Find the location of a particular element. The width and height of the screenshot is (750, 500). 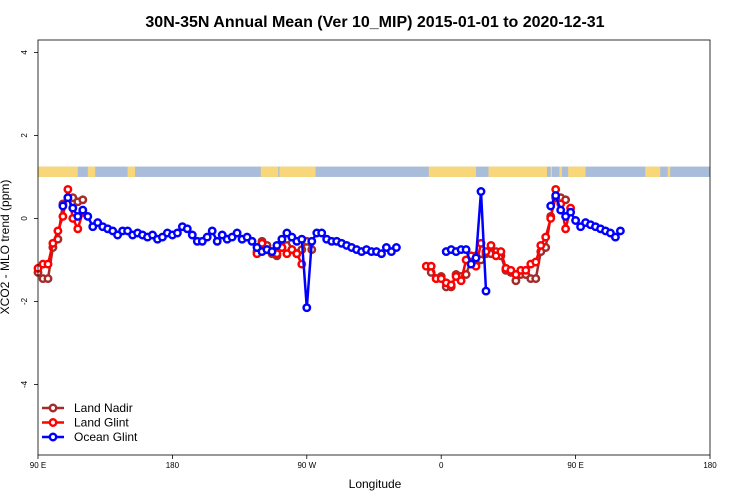

x-axis: 90 E 180 90 W 0 90 E 180 is located at coordinates (373, 462).